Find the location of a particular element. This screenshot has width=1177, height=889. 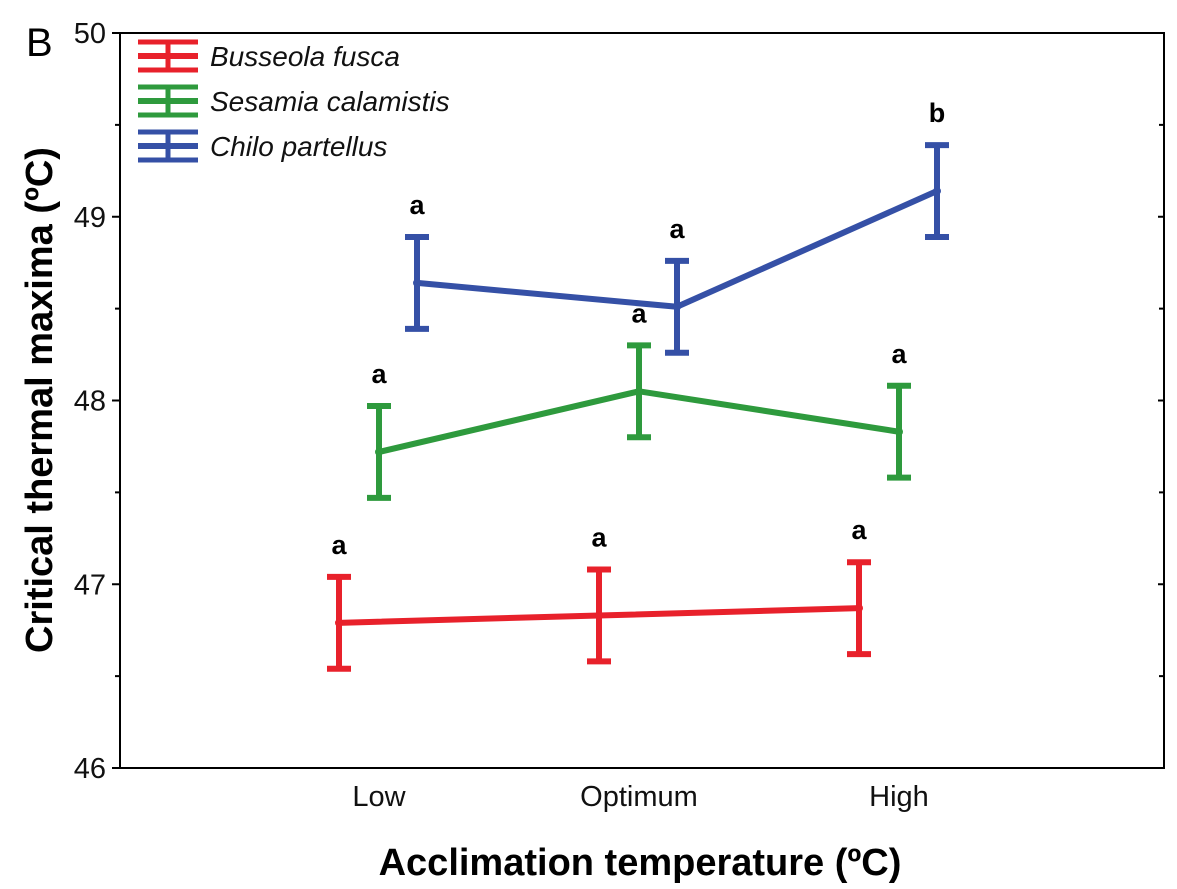

legend-label: Sesamia calamistis is located at coordinates (330, 101).